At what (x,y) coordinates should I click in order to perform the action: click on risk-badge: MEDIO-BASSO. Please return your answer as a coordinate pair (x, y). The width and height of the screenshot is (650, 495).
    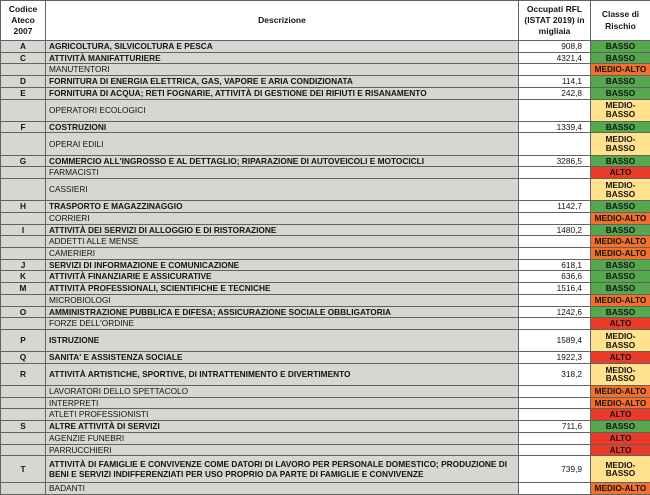
    Looking at the image, I should click on (620, 144).